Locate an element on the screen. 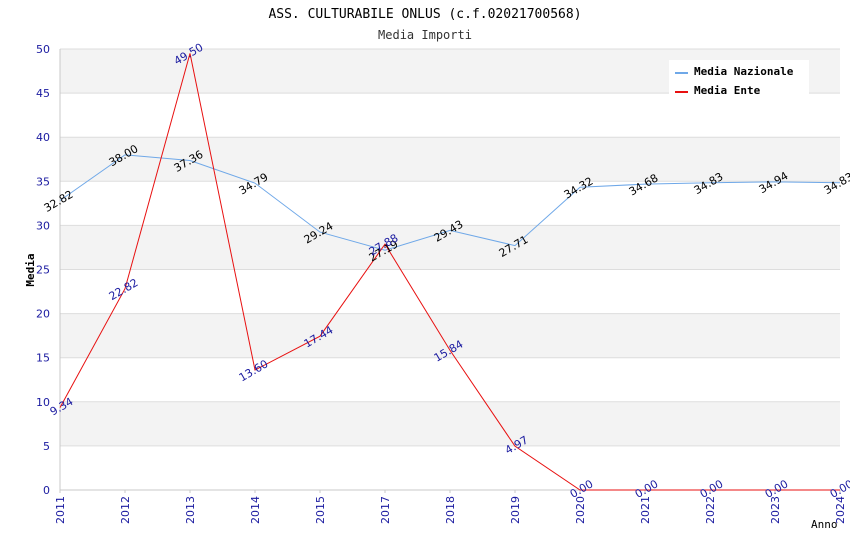  y-tick-label: 20 is located at coordinates (43, 314).